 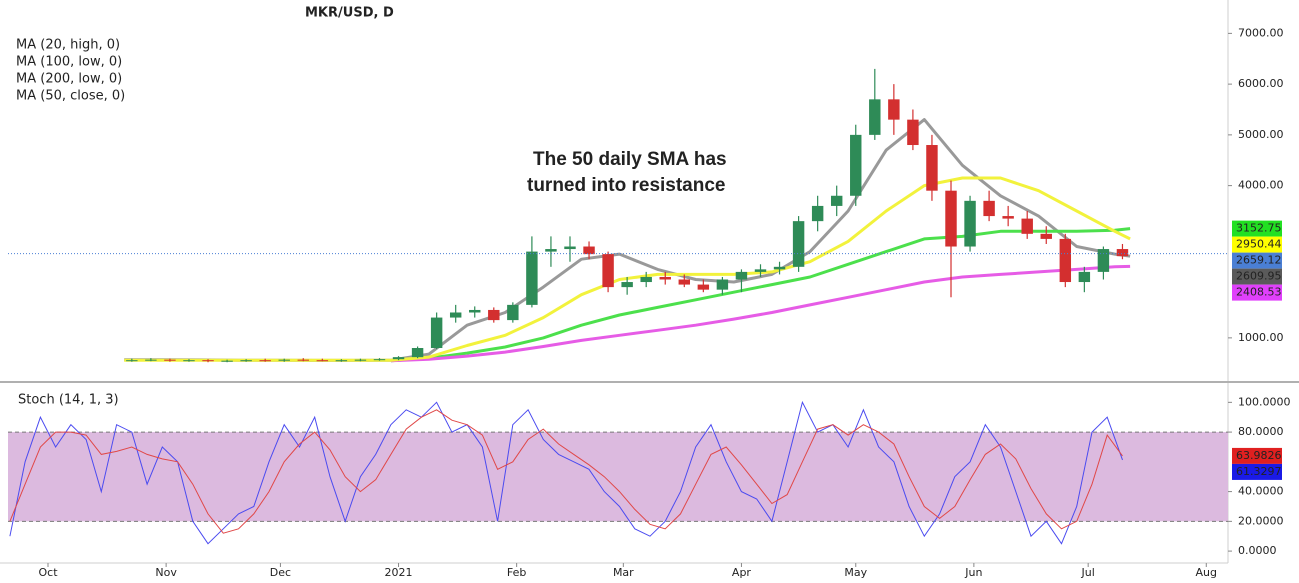 What do you see at coordinates (280, 572) in the screenshot?
I see `x-tick-label: Dec` at bounding box center [280, 572].